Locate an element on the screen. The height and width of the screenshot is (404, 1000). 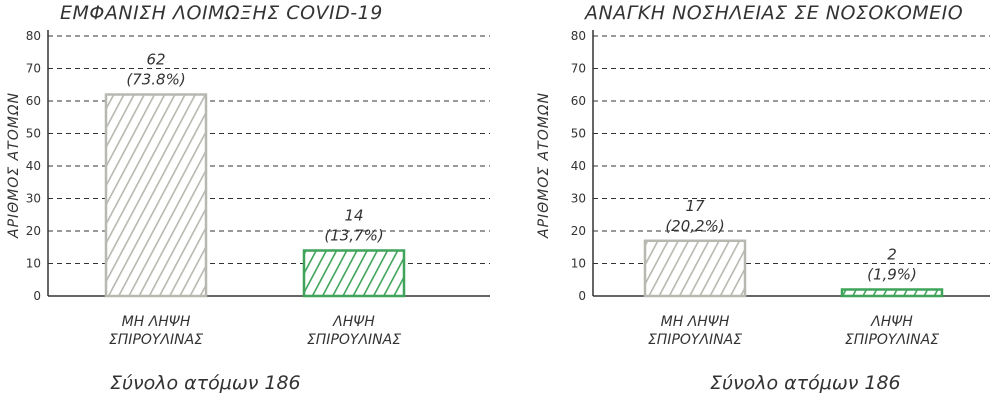
bar-value-label: 17 is located at coordinates (695, 206).